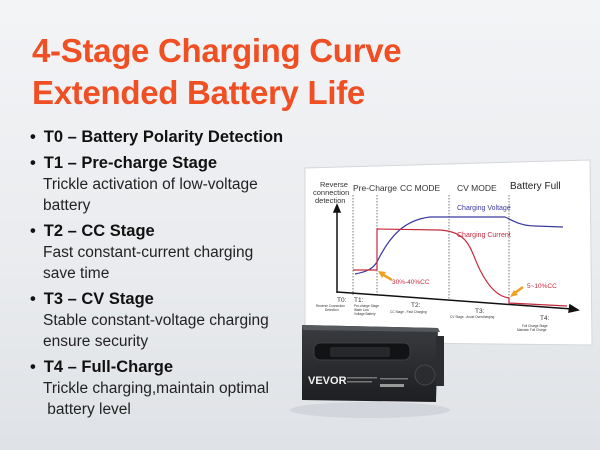 This screenshot has width=600, height=450. I want to click on stage-item-t0: T0 – Battery Polarity Detection, so click(175, 137).